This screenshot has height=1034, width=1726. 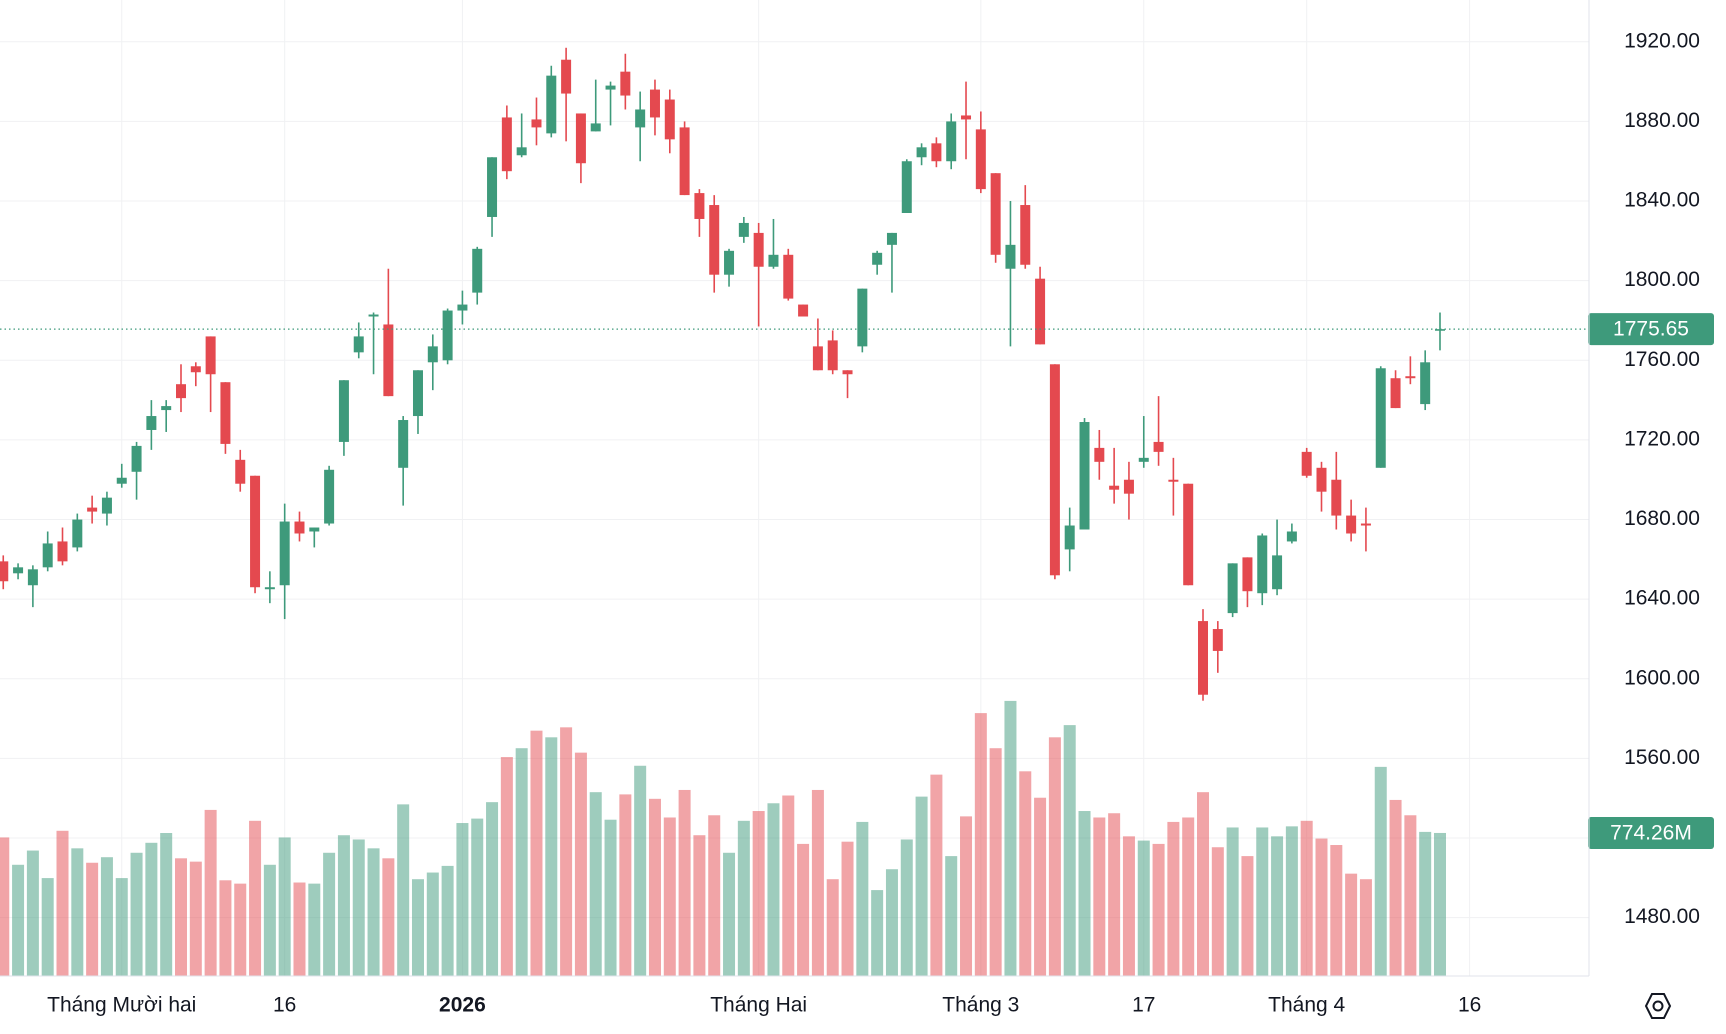 I want to click on y-tick-label: 1560.00, so click(x=1662, y=757).